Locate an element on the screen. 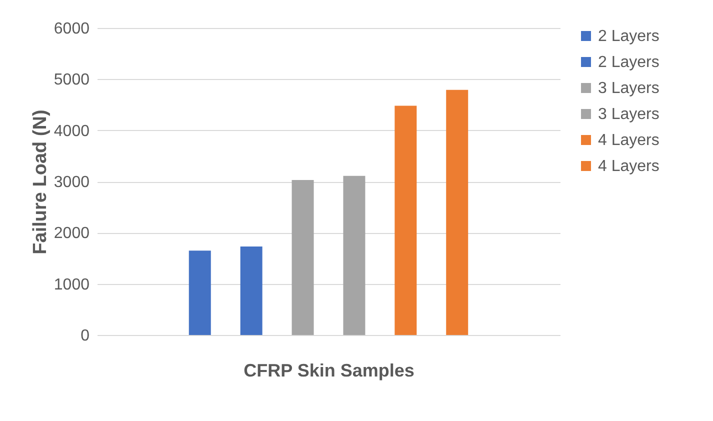  y-tick-label: 0 is located at coordinates (85, 336).